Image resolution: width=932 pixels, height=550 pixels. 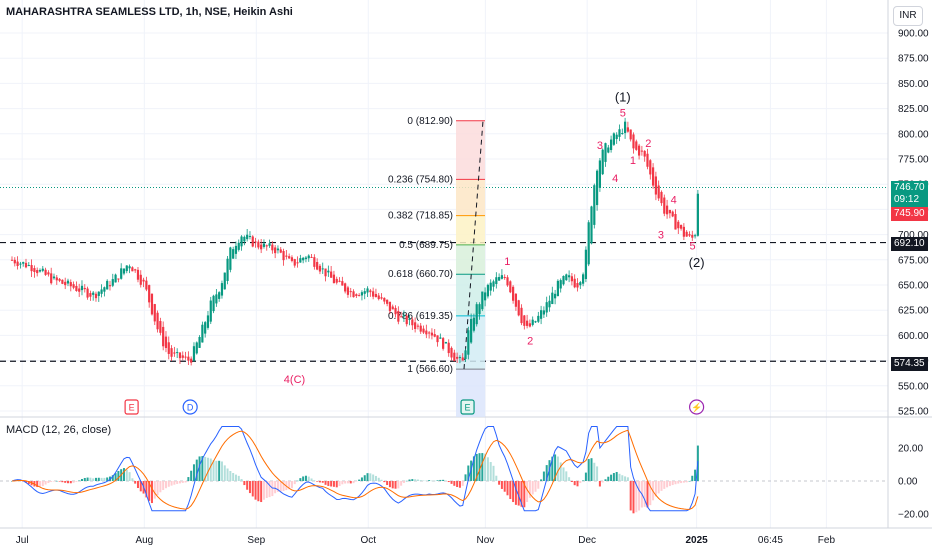 I want to click on time-tick-label: 06:45, so click(x=770, y=540).